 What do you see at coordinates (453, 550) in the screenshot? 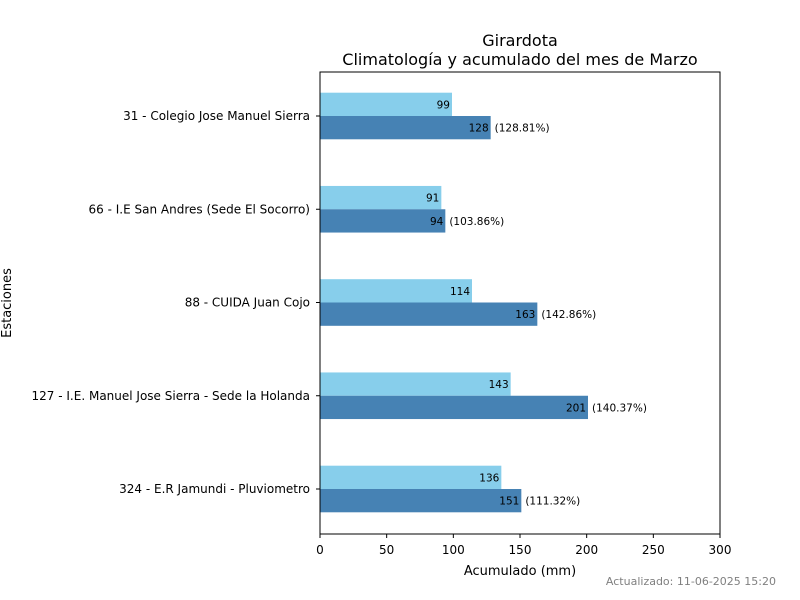
I see `x-tick-label: 100` at bounding box center [453, 550].